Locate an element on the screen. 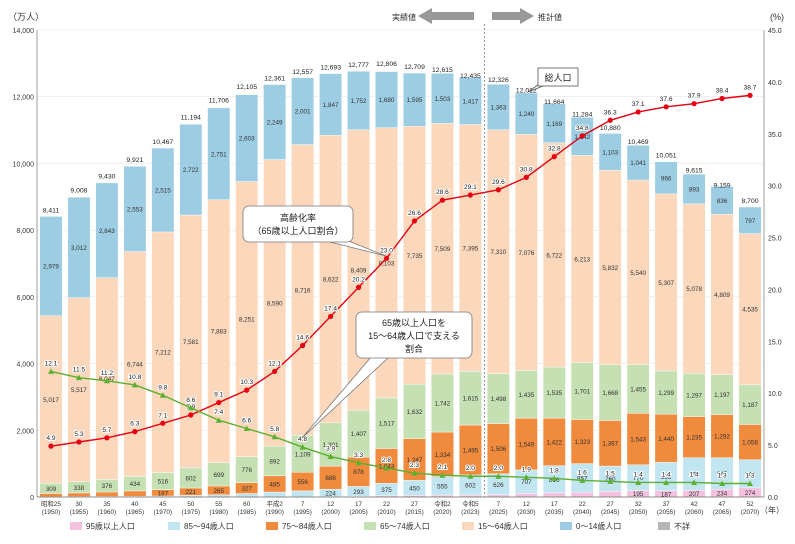  bar-segment-label: 945 is located at coordinates (722, 474).